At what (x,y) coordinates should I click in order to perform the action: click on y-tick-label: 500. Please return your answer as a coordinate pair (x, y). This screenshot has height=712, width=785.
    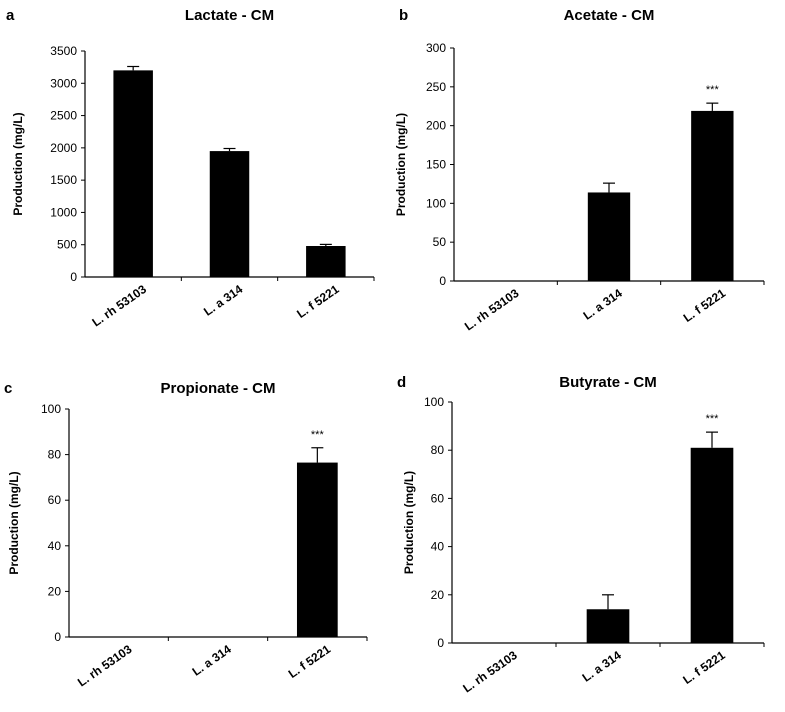
    Looking at the image, I should click on (67, 245).